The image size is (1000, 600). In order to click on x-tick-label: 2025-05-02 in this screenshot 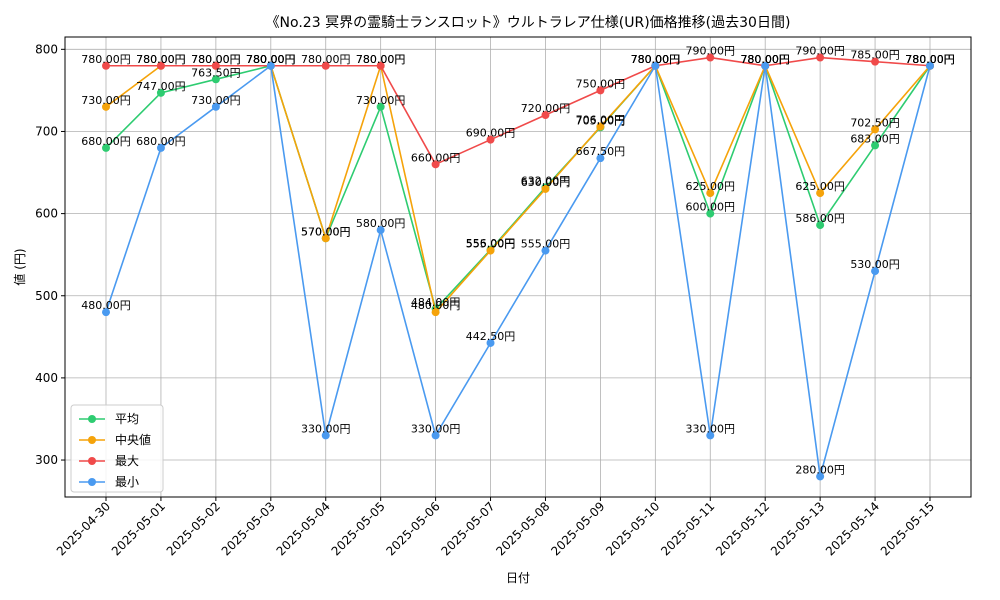, I will do `click(193, 528)`.